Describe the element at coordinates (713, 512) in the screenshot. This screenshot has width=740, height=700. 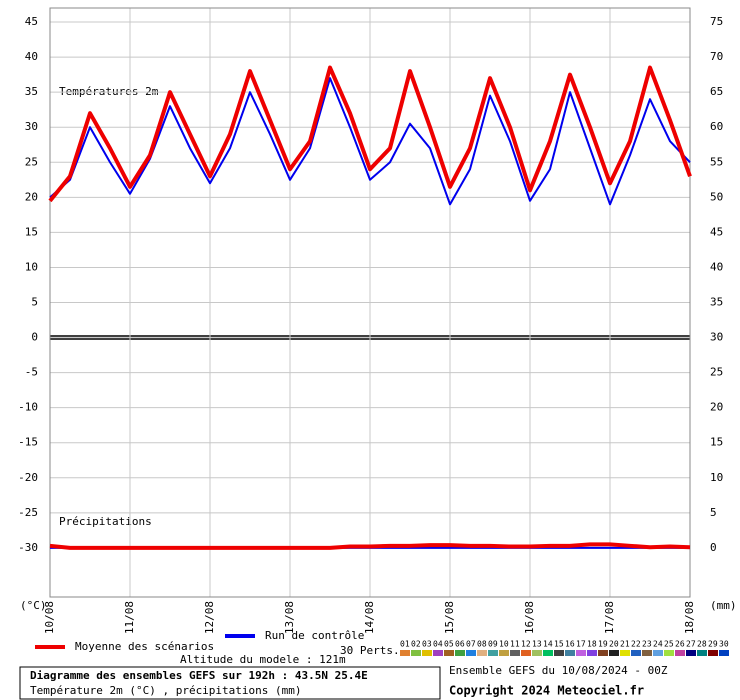
I see `y2-tick-label: 5` at that location.